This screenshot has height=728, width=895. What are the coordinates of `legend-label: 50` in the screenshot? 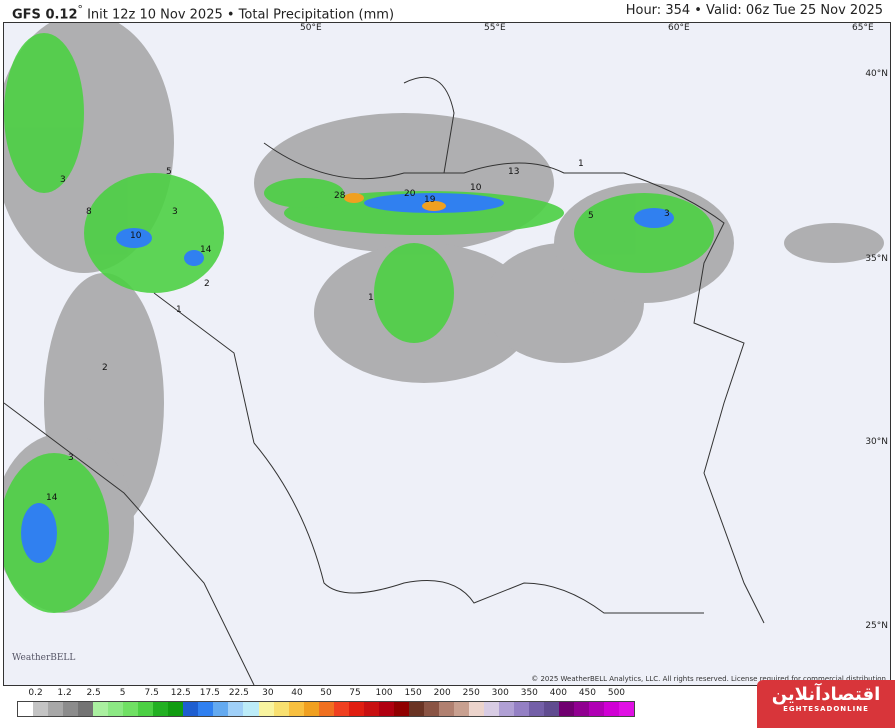 It's located at (326, 693).